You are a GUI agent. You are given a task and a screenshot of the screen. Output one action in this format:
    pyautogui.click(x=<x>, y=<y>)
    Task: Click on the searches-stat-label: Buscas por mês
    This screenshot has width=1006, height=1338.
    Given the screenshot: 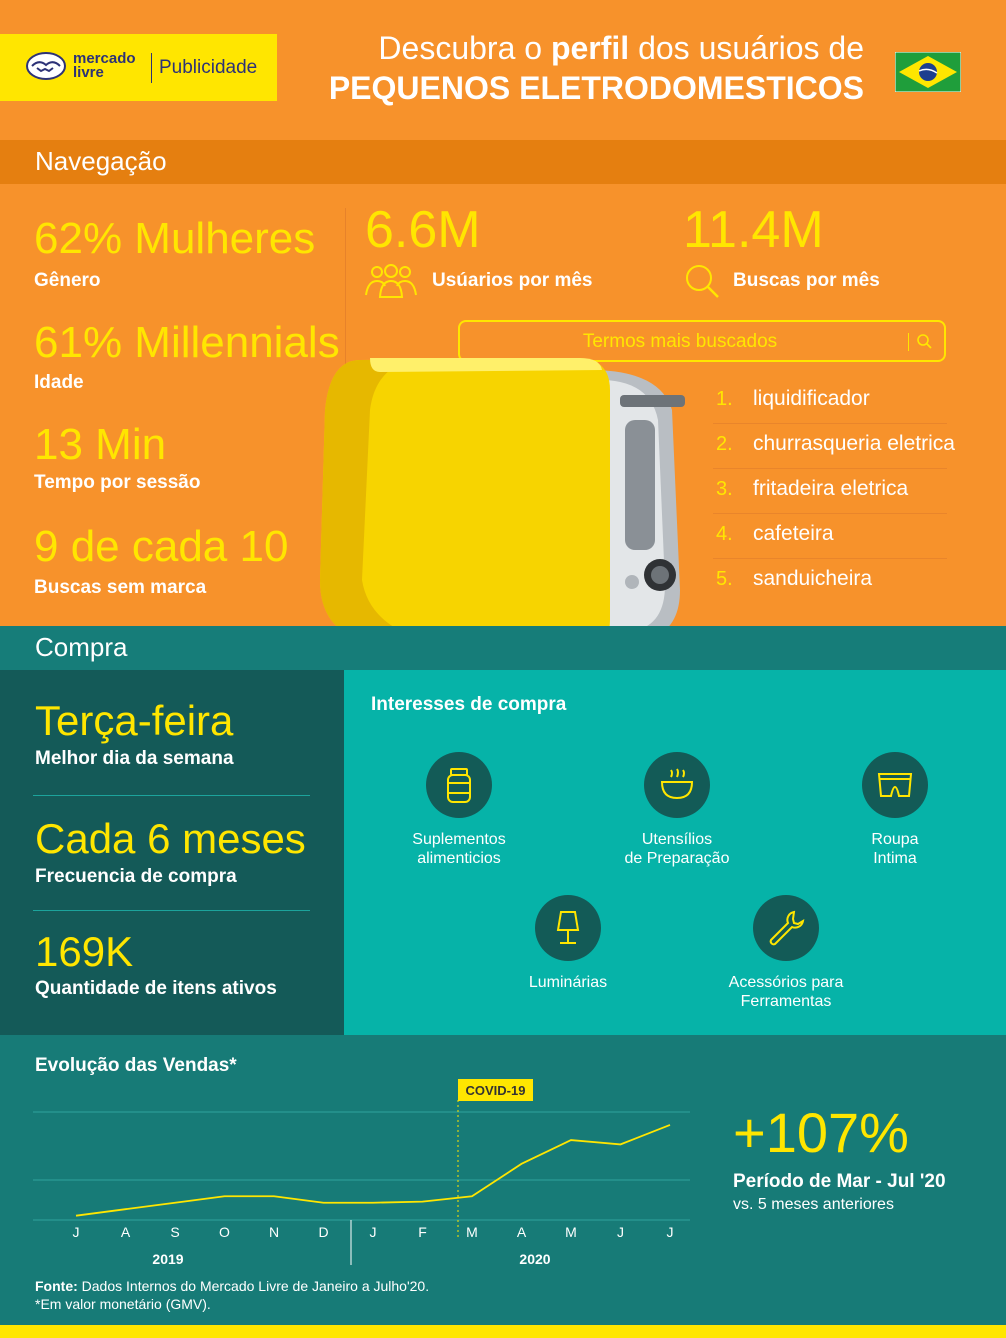 What is the action you would take?
    pyautogui.click(x=806, y=280)
    